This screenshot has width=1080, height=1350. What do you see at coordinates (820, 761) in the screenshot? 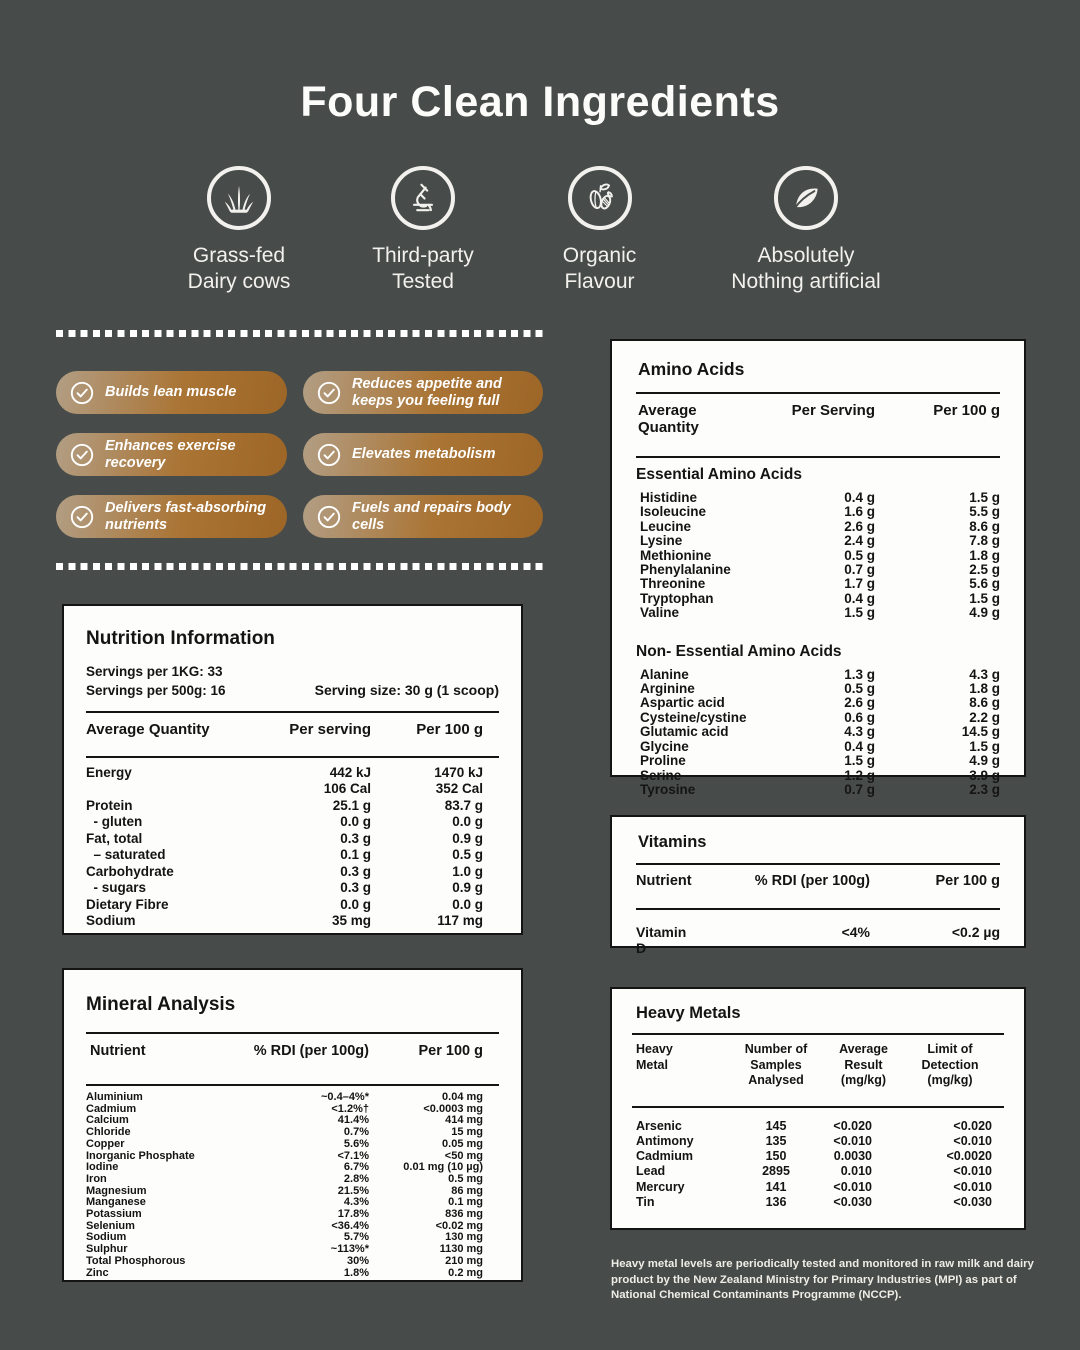
I see `amino-acid-row: Proline 1.5 g 4.9 g` at bounding box center [820, 761].